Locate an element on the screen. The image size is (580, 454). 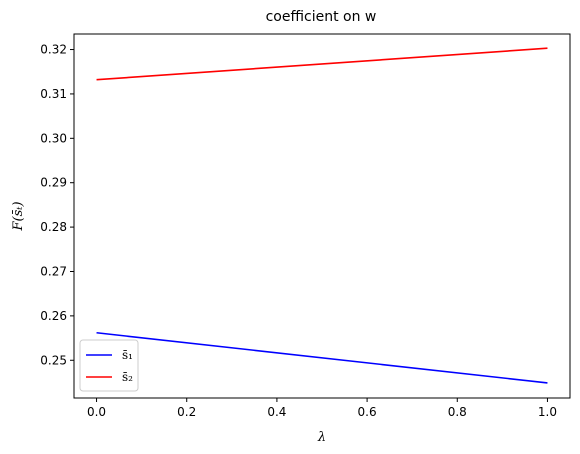
legend-label-2: s̄₂ is located at coordinates (127, 377).